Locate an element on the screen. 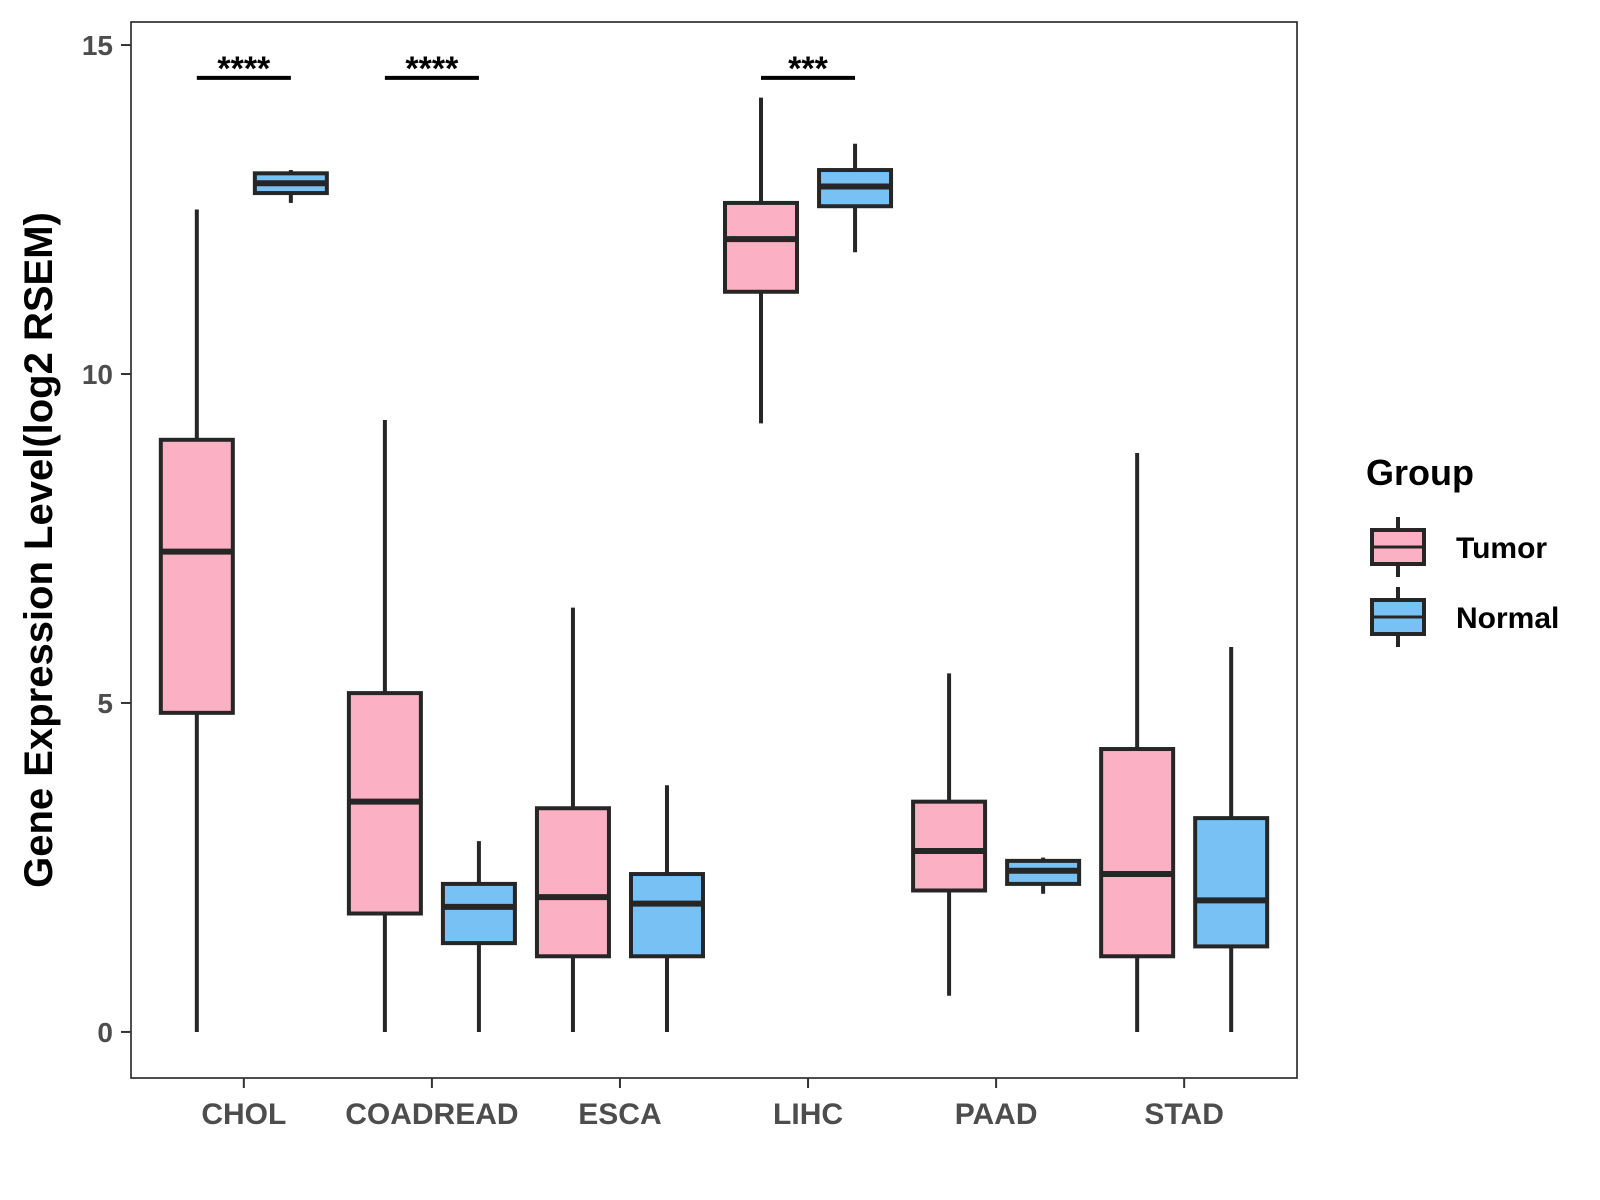 Image resolution: width=1600 pixels, height=1200 pixels. legend-item-normal: Normal is located at coordinates (1464, 617).